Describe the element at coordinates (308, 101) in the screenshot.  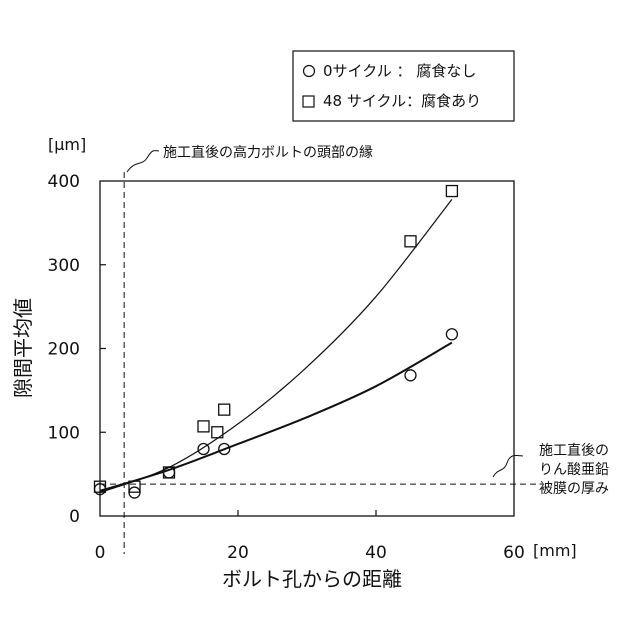
I see `legend-square-marker` at that location.